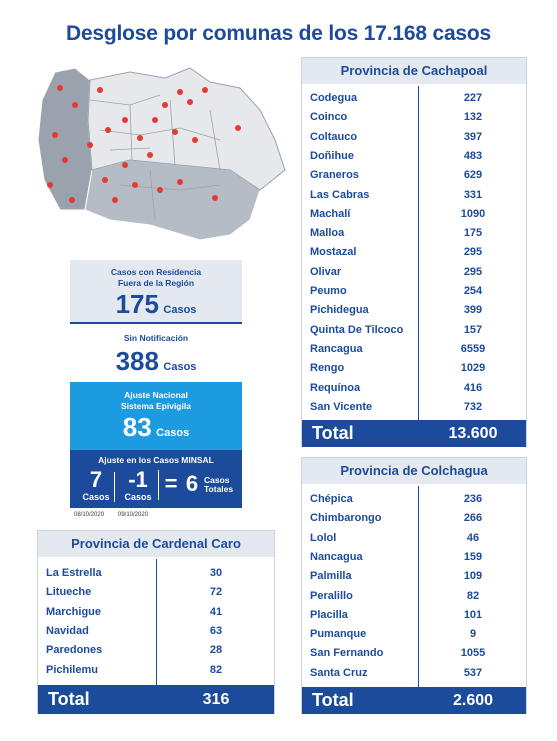  What do you see at coordinates (216, 611) in the screenshot?
I see `row-value: 41` at bounding box center [216, 611].